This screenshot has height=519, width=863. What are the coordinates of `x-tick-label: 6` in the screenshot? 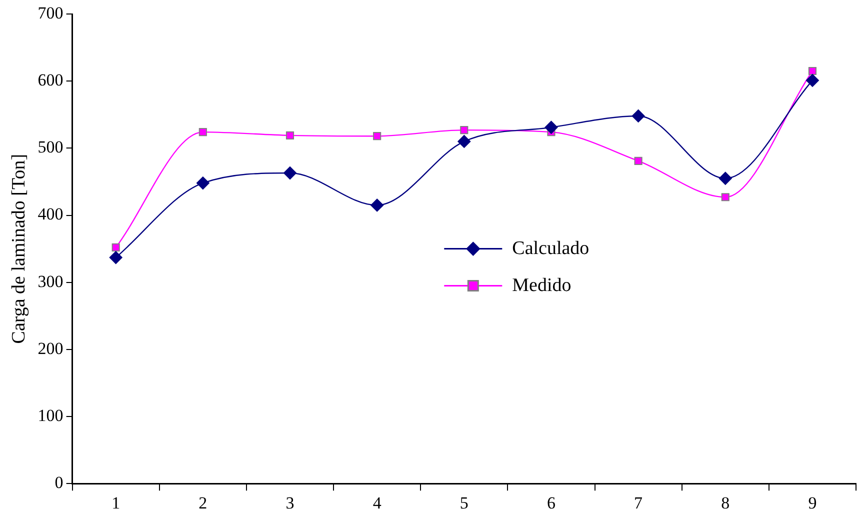 It's located at (551, 502).